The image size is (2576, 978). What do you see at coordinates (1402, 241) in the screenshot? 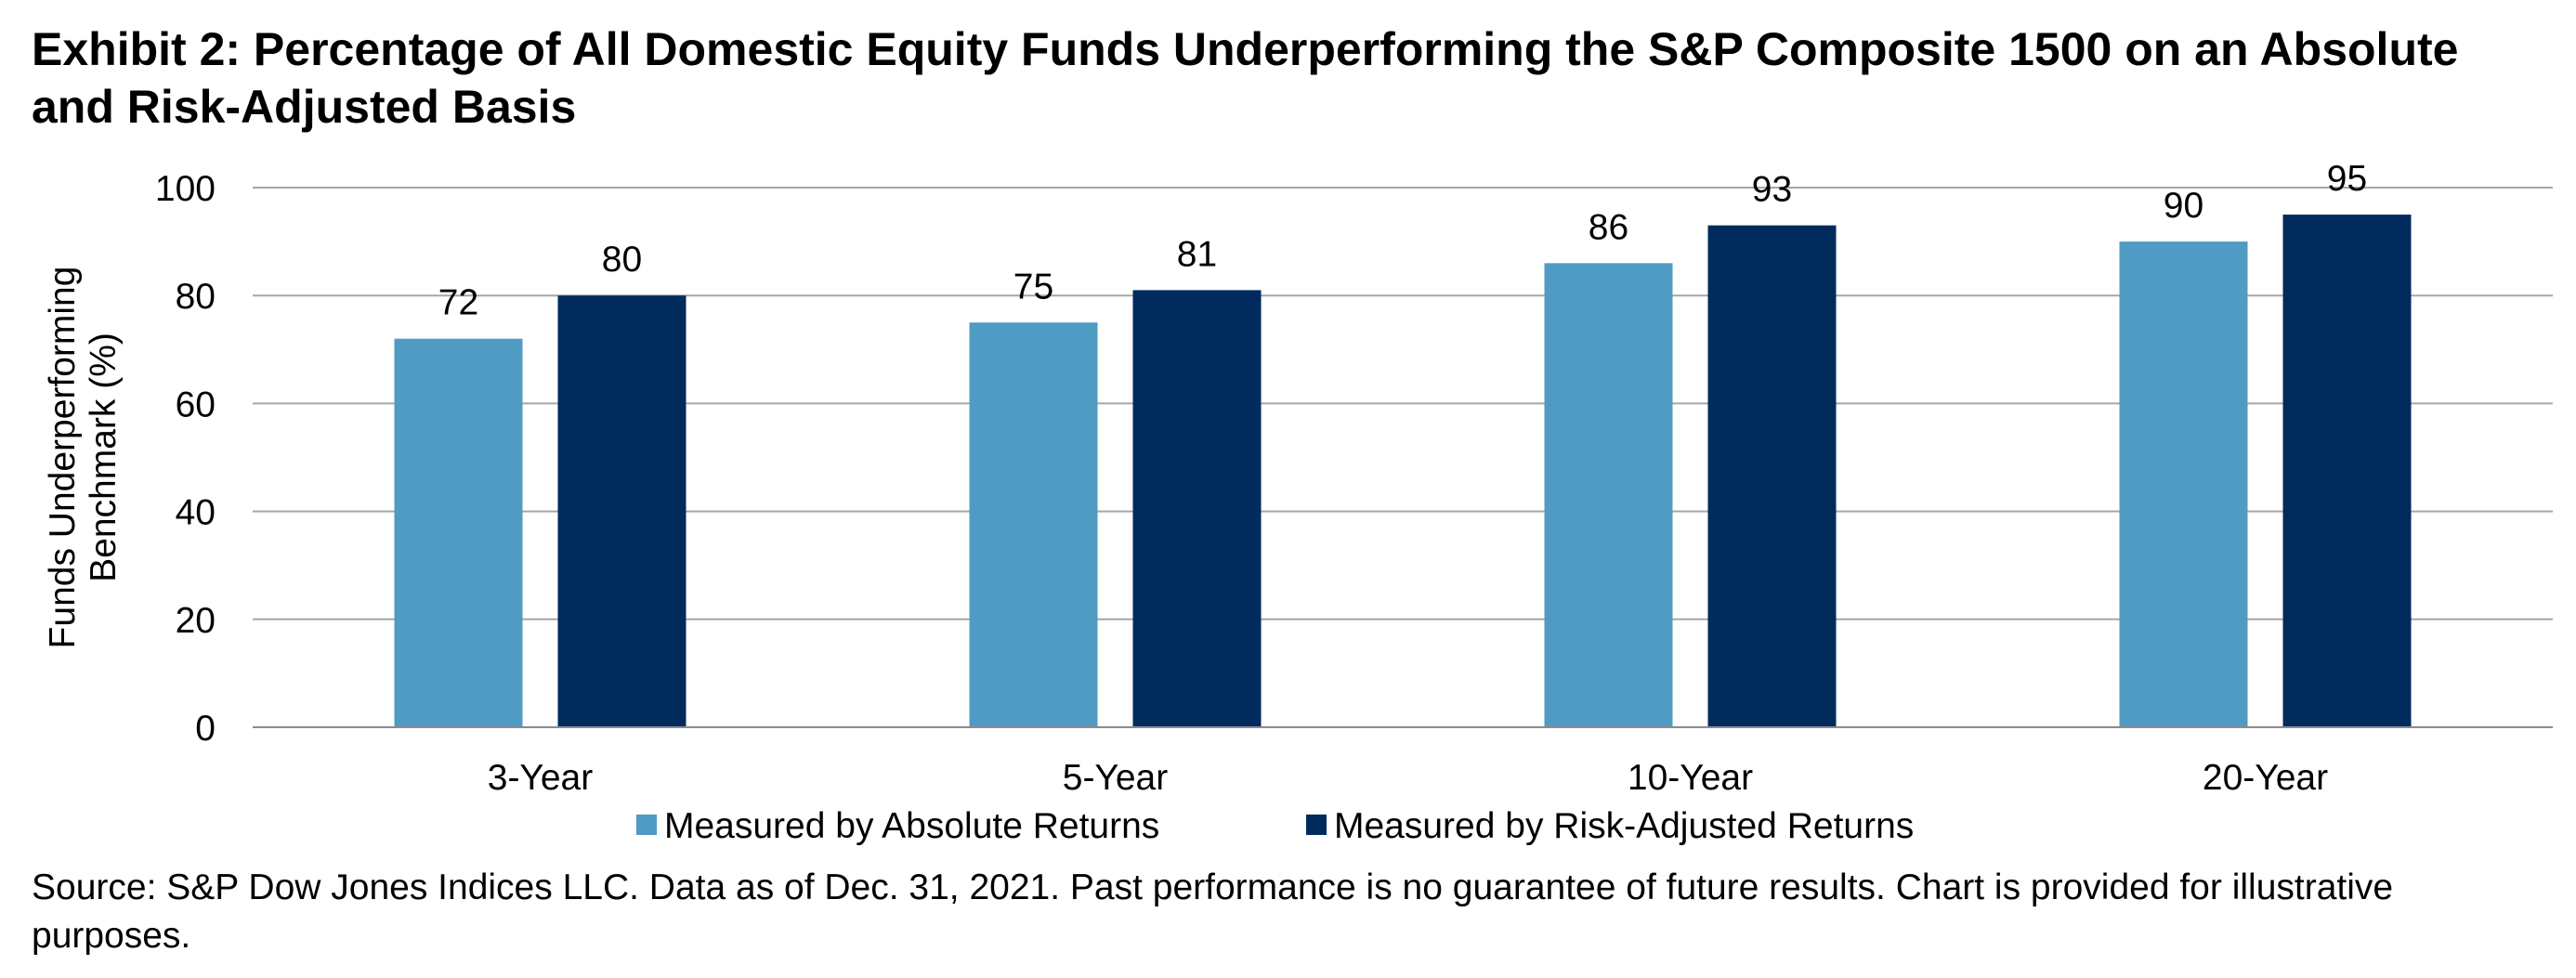
I see `data-labels: 72 80 75 81 86 93 90 95` at bounding box center [1402, 241].